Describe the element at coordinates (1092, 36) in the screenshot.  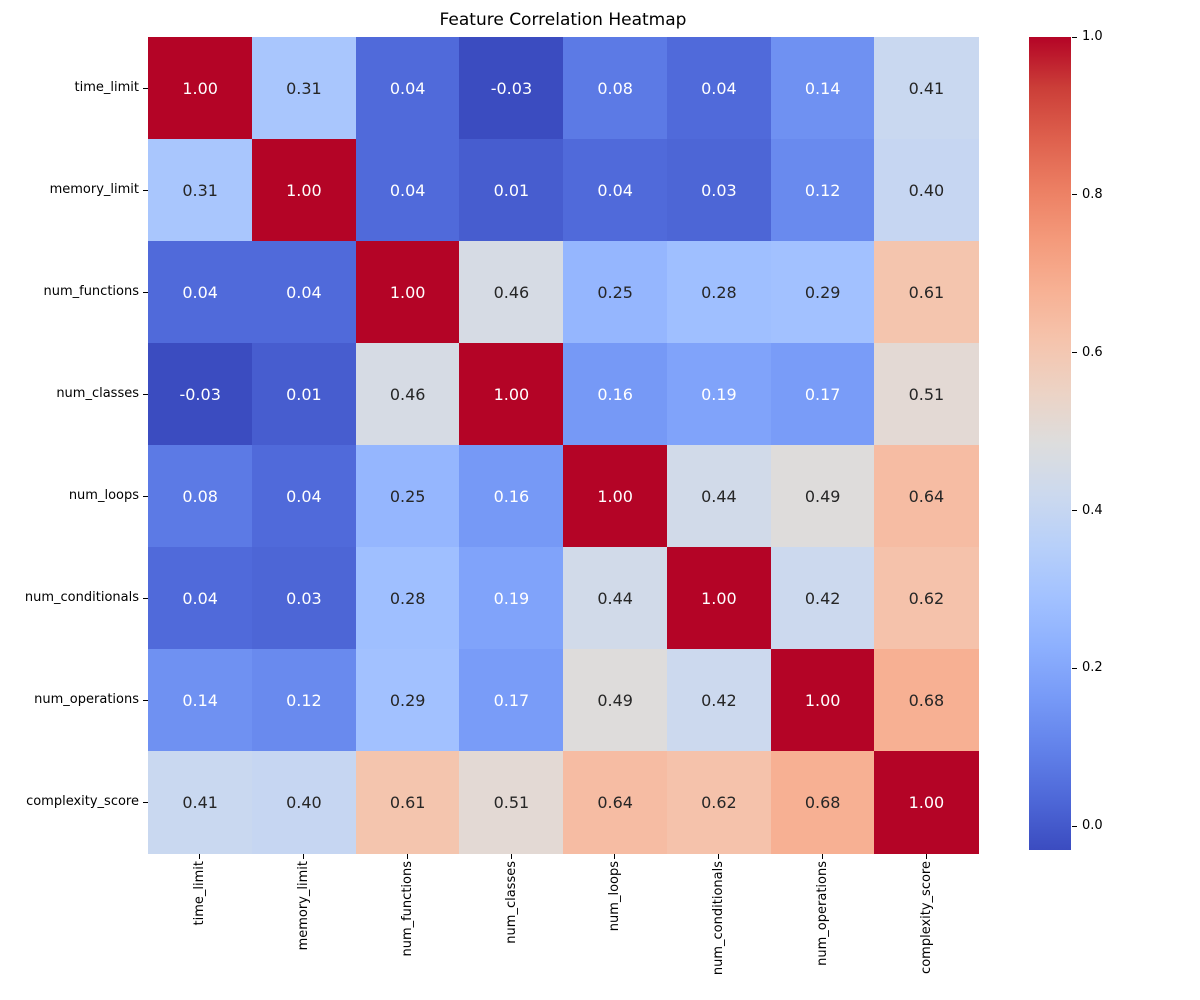
I see `colorbar-tick-label: 1.0` at that location.